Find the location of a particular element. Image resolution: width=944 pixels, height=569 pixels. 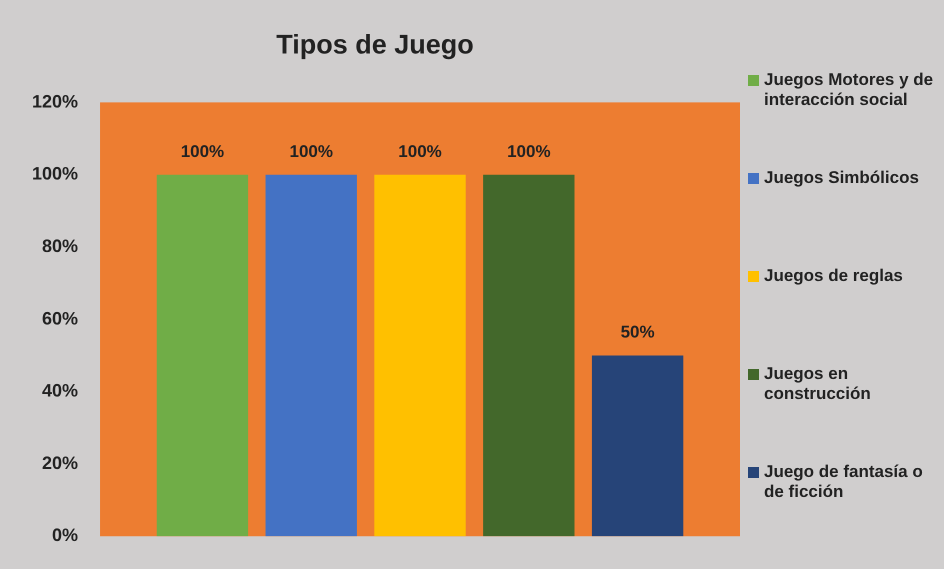

legend-label: Juego de fantasía o de ficción is located at coordinates (844, 482).